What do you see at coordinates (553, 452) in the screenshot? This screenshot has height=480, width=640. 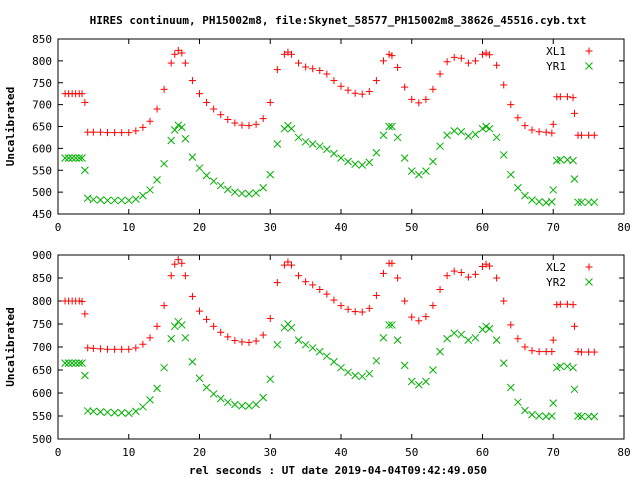 I see `x-tick-label: 70` at bounding box center [553, 452].